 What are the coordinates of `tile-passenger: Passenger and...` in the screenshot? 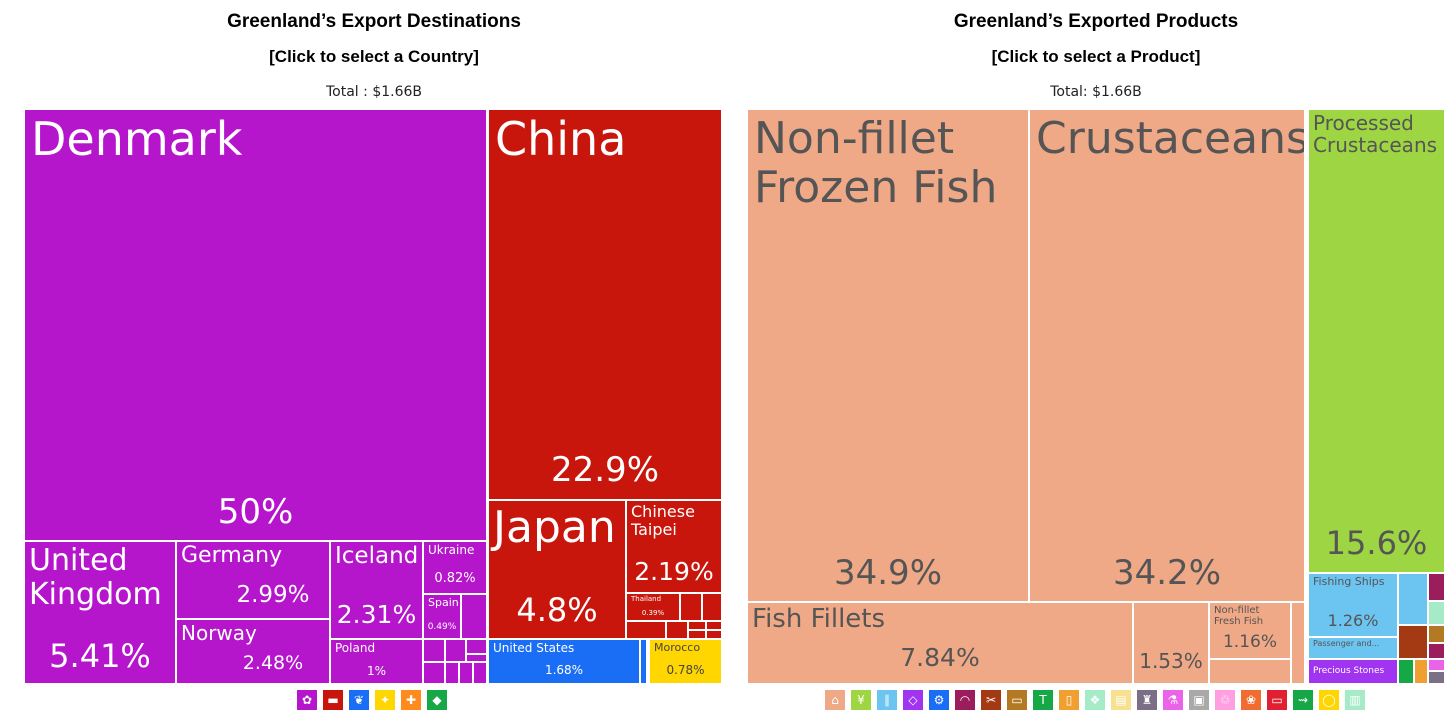 It's located at (1353, 648).